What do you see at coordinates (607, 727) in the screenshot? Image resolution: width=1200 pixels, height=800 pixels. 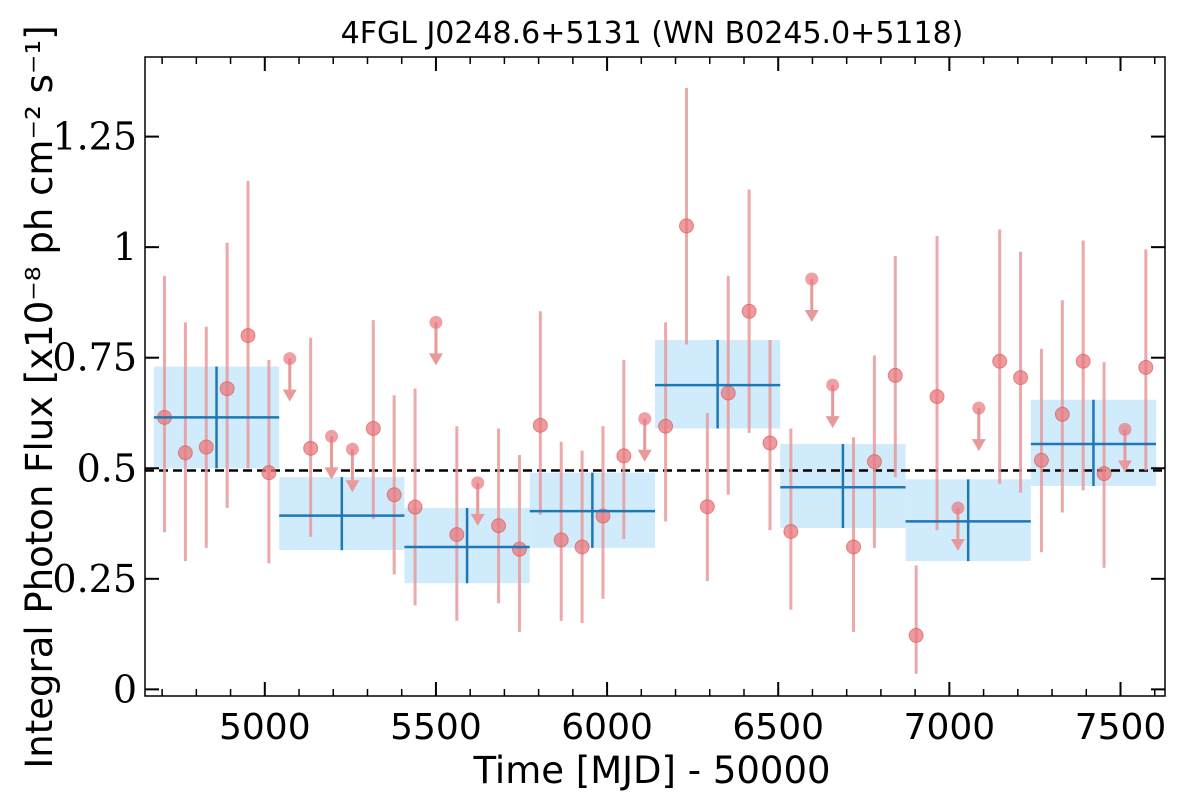 I see `x-tick-label: 6000` at bounding box center [607, 727].